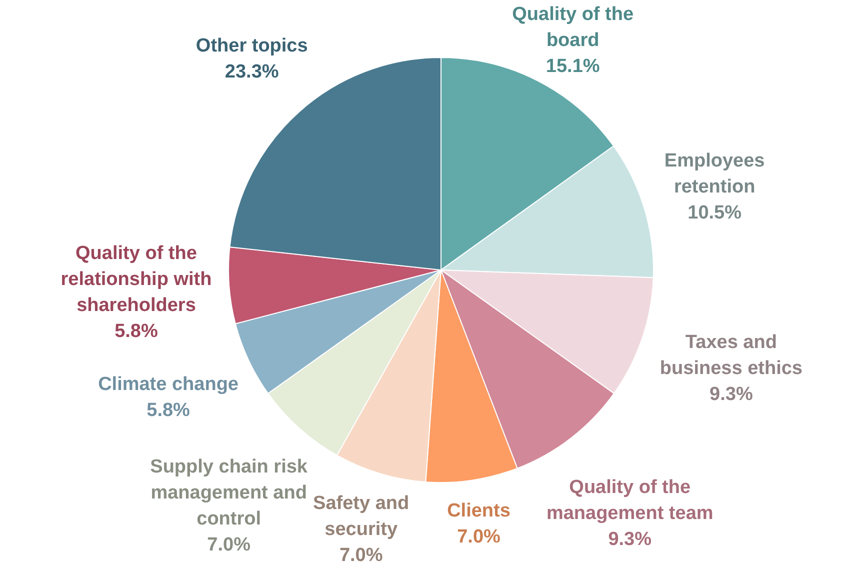  Describe the element at coordinates (573, 28) in the screenshot. I see `slice-label: Quality of the board` at that location.